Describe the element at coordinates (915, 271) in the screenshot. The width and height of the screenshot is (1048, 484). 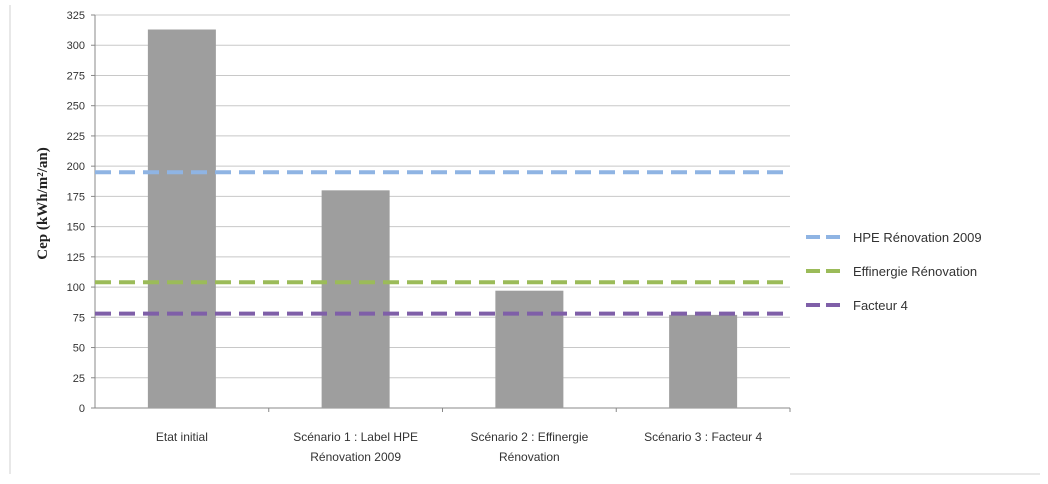
I see `legend-label: Effinergie Rénovation` at that location.